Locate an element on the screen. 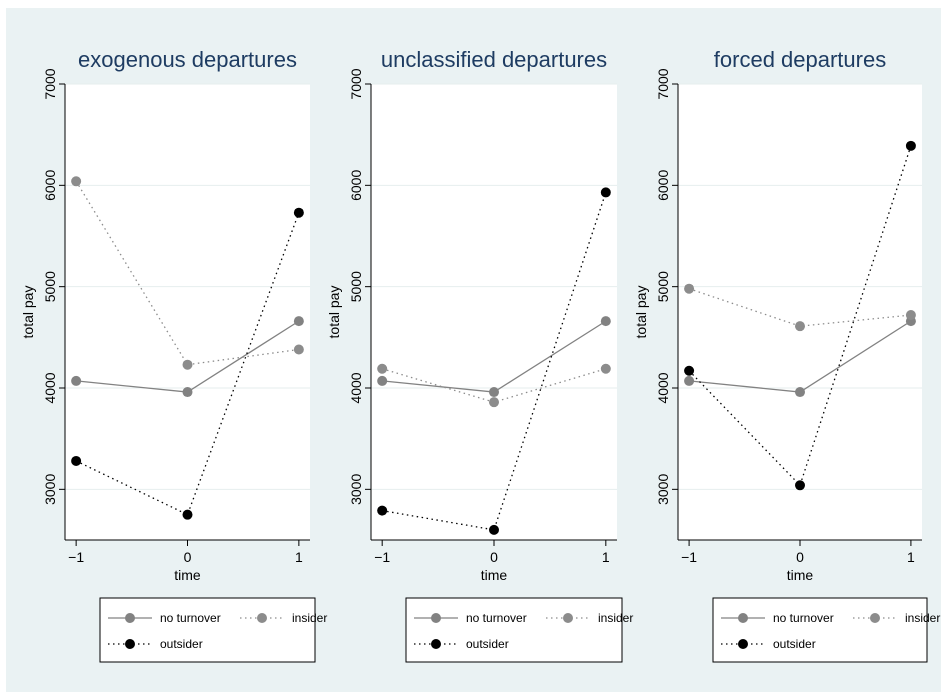 This screenshot has width=947, height=696. panel-title: forced departures is located at coordinates (800, 59).